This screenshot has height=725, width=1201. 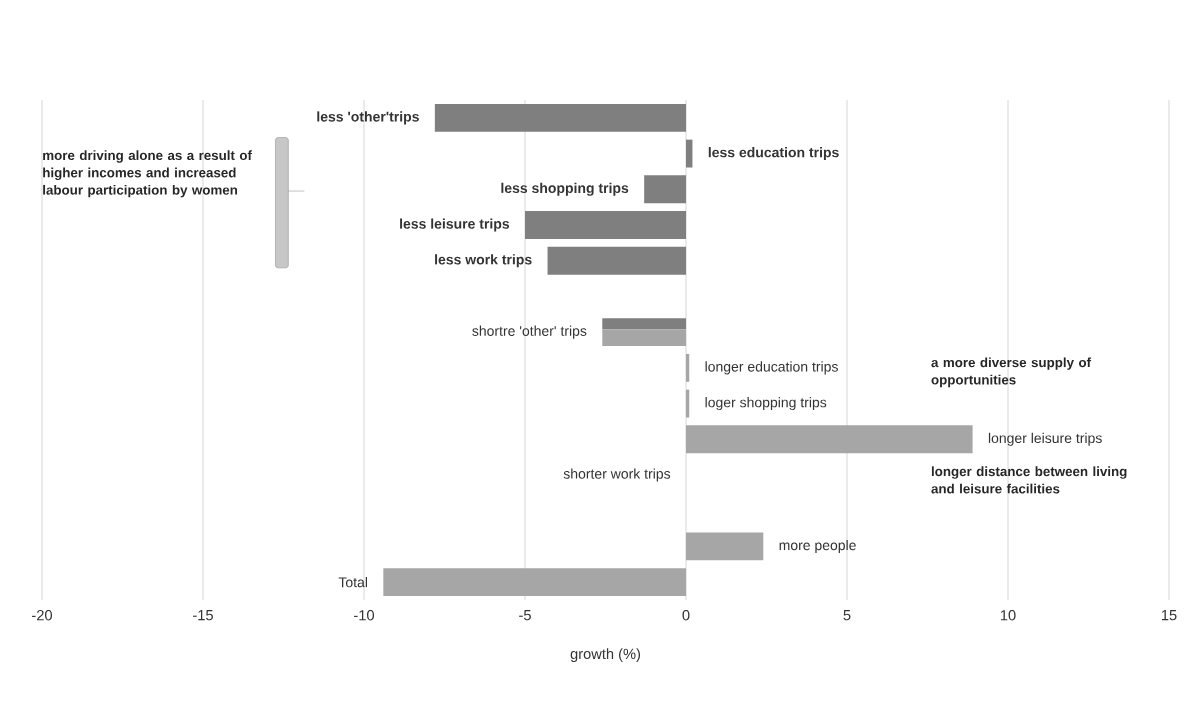 I want to click on x-tick-label: 0, so click(x=686, y=615).